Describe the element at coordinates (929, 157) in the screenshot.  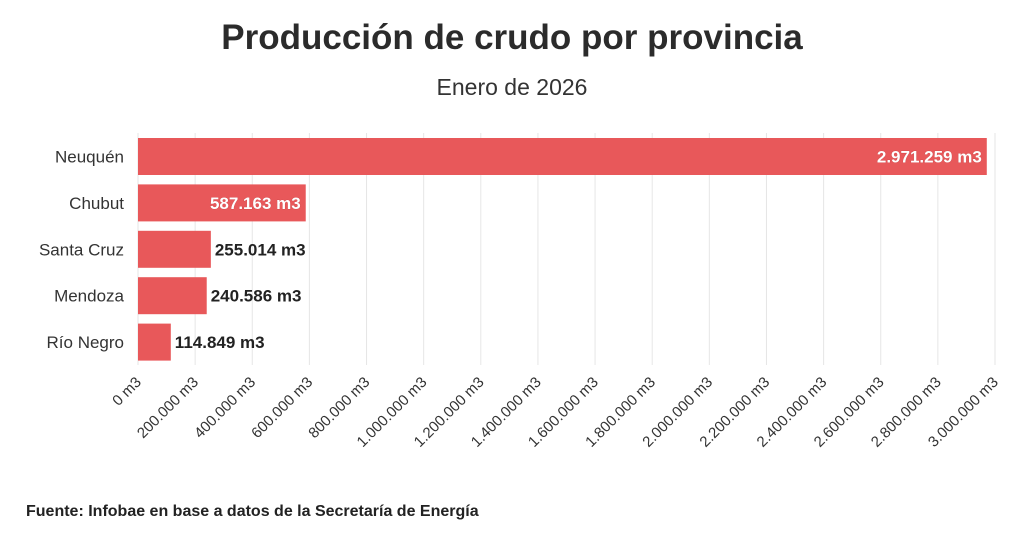
I see `value-label: 2.971.259 m3` at that location.